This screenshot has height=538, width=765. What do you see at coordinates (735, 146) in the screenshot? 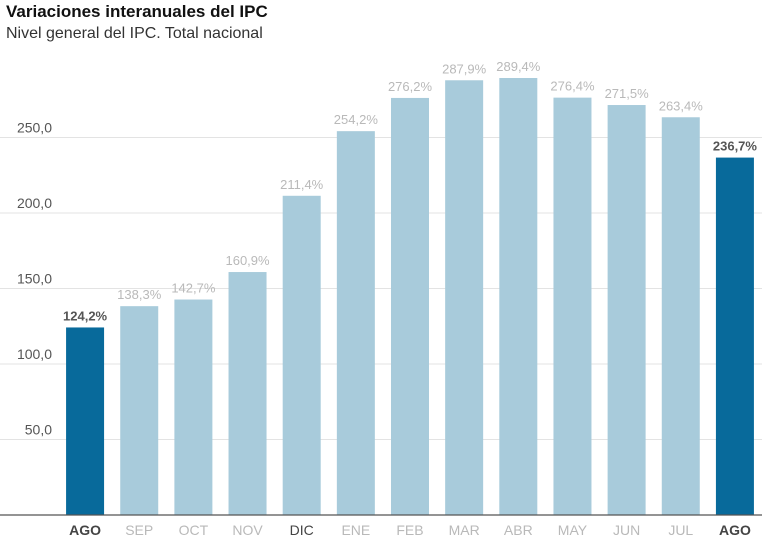
I see `bar-value-label: 236,7%` at bounding box center [735, 146].